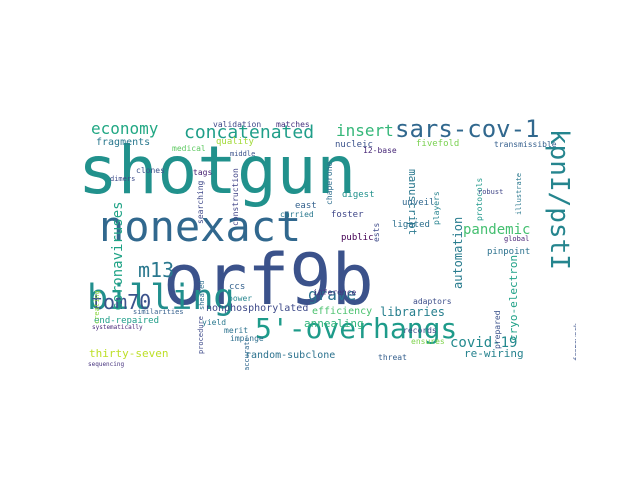 The height and width of the screenshot is (480, 640). What do you see at coordinates (243, 154) in the screenshot?
I see `cloud-word: middle` at bounding box center [243, 154].